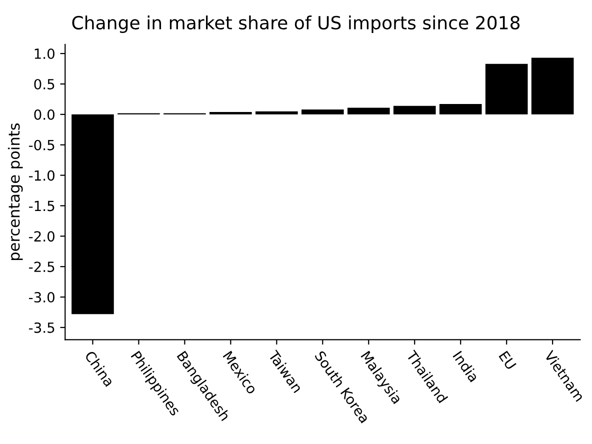 This screenshot has width=592, height=444. Describe the element at coordinates (296, 25) in the screenshot. I see `chart-title: Change in market share of US imports since 2018` at that location.